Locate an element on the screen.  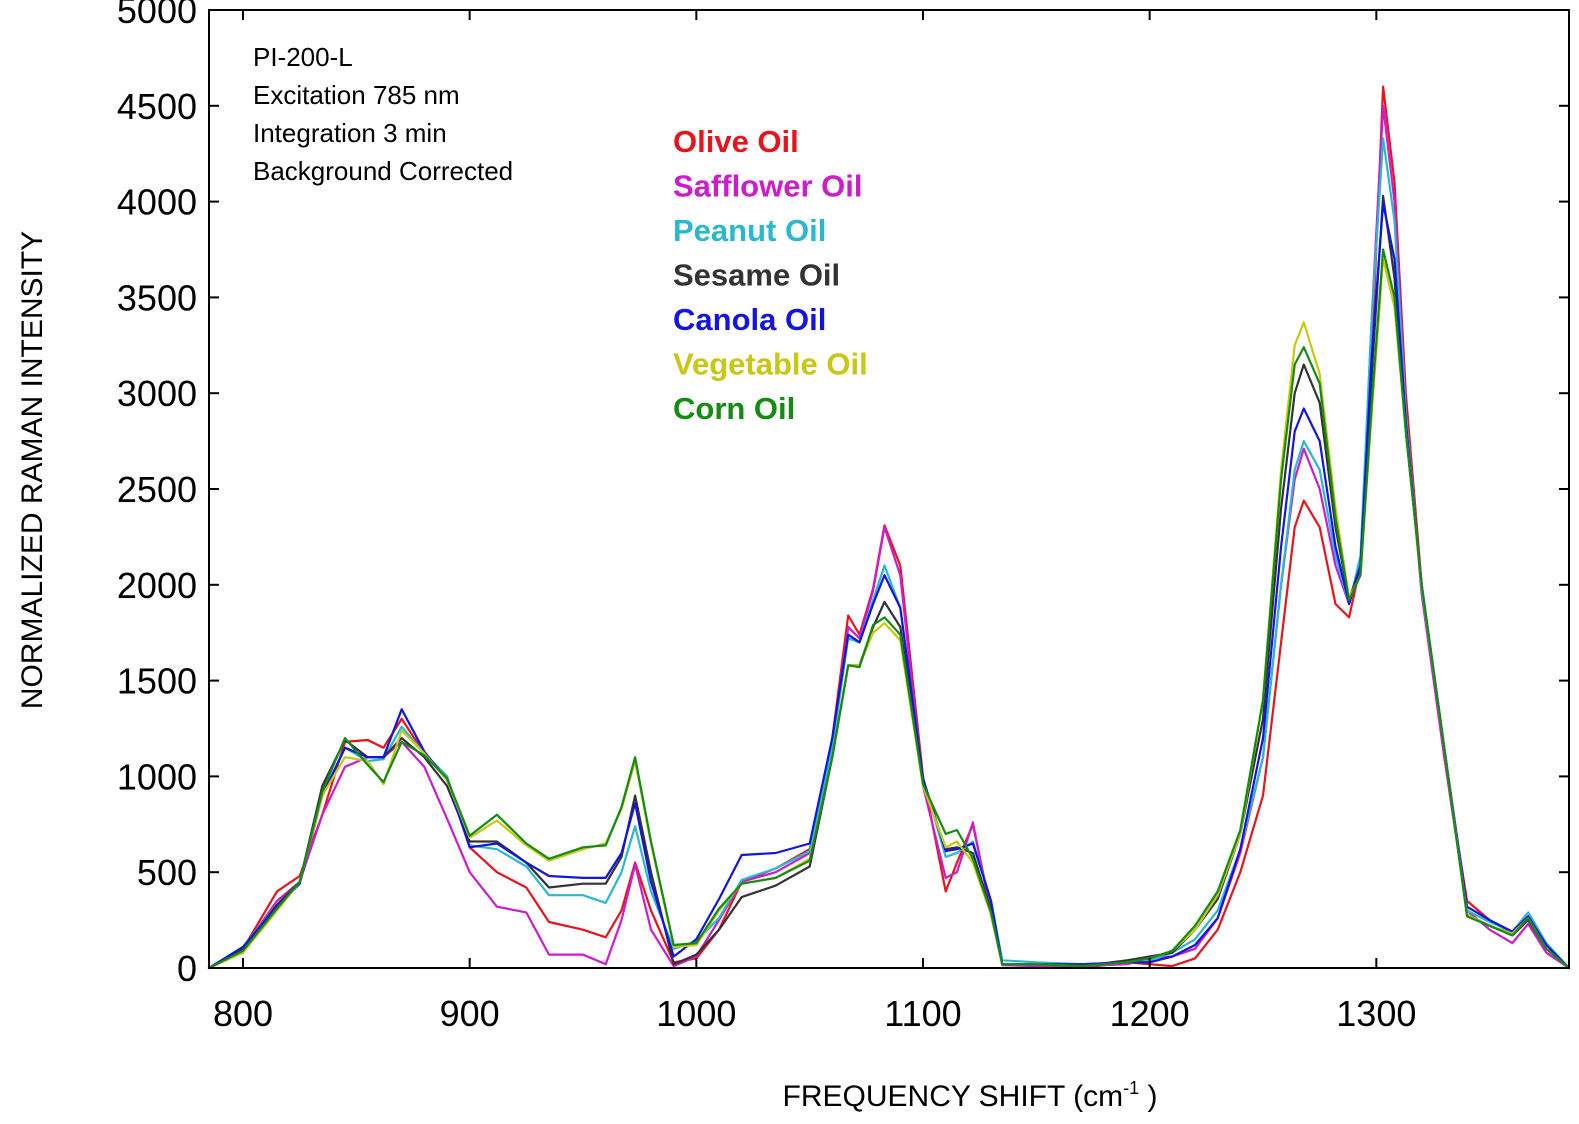
y-tick-label: 5000 is located at coordinates (157, 15).